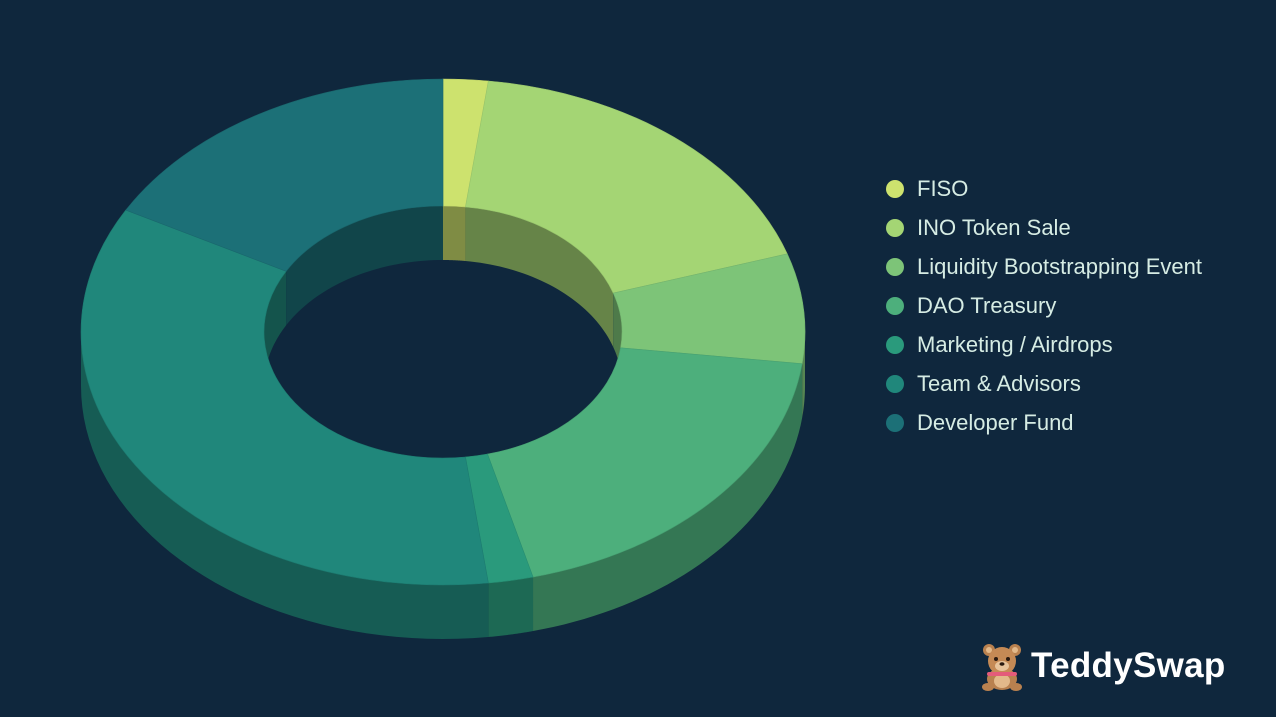  I want to click on legend-item-developer-fund: Developer Fund, so click(1044, 422).